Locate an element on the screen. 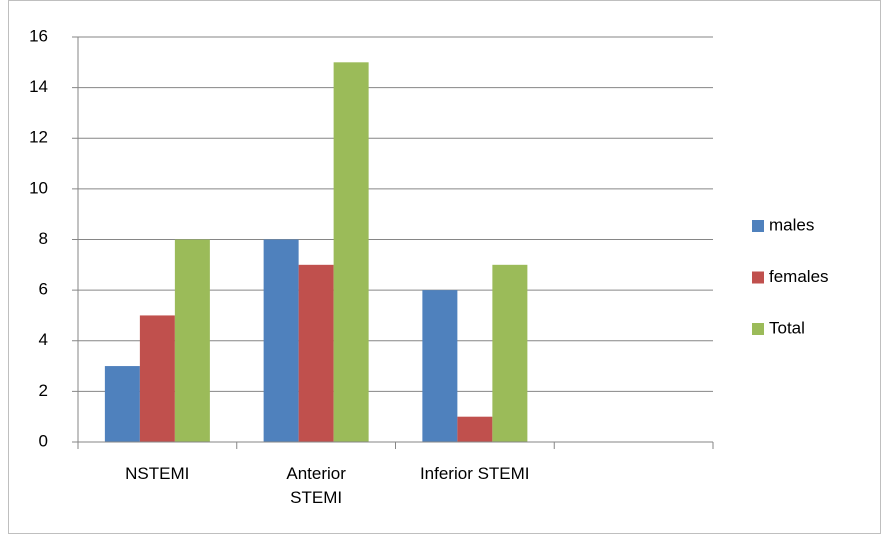  y-tick-label: 14 is located at coordinates (38, 86).